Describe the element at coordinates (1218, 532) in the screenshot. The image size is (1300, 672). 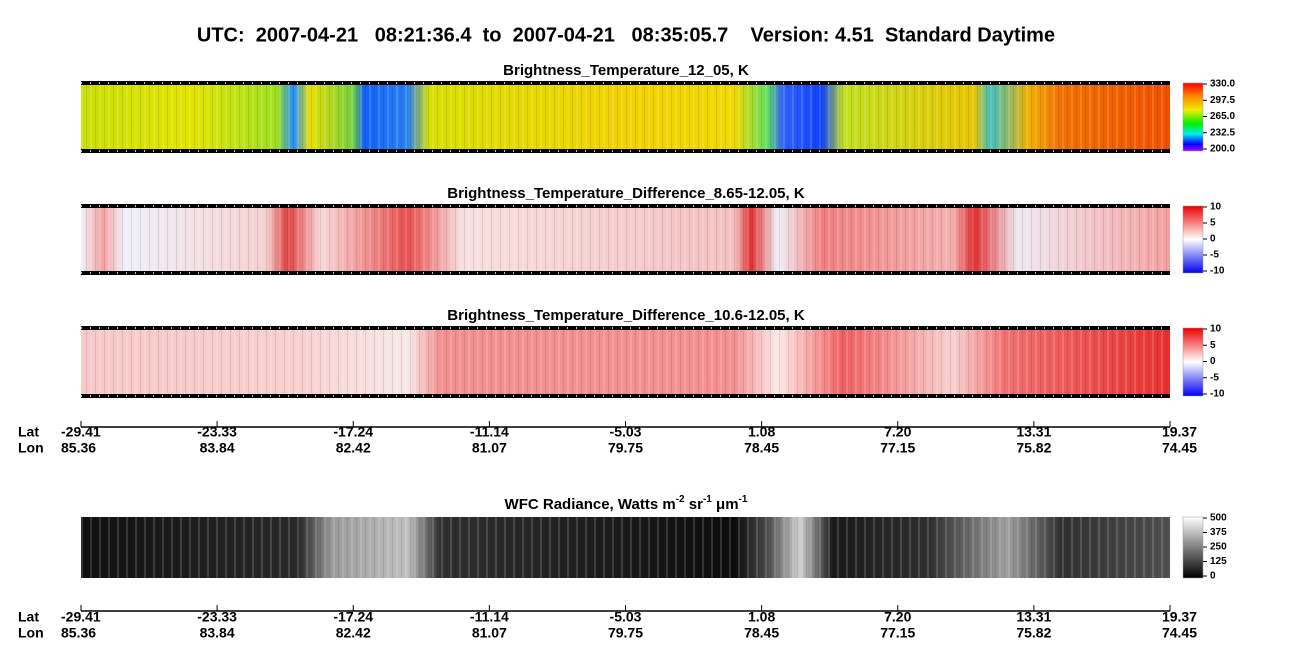
I see `colorbar-label: 375` at that location.